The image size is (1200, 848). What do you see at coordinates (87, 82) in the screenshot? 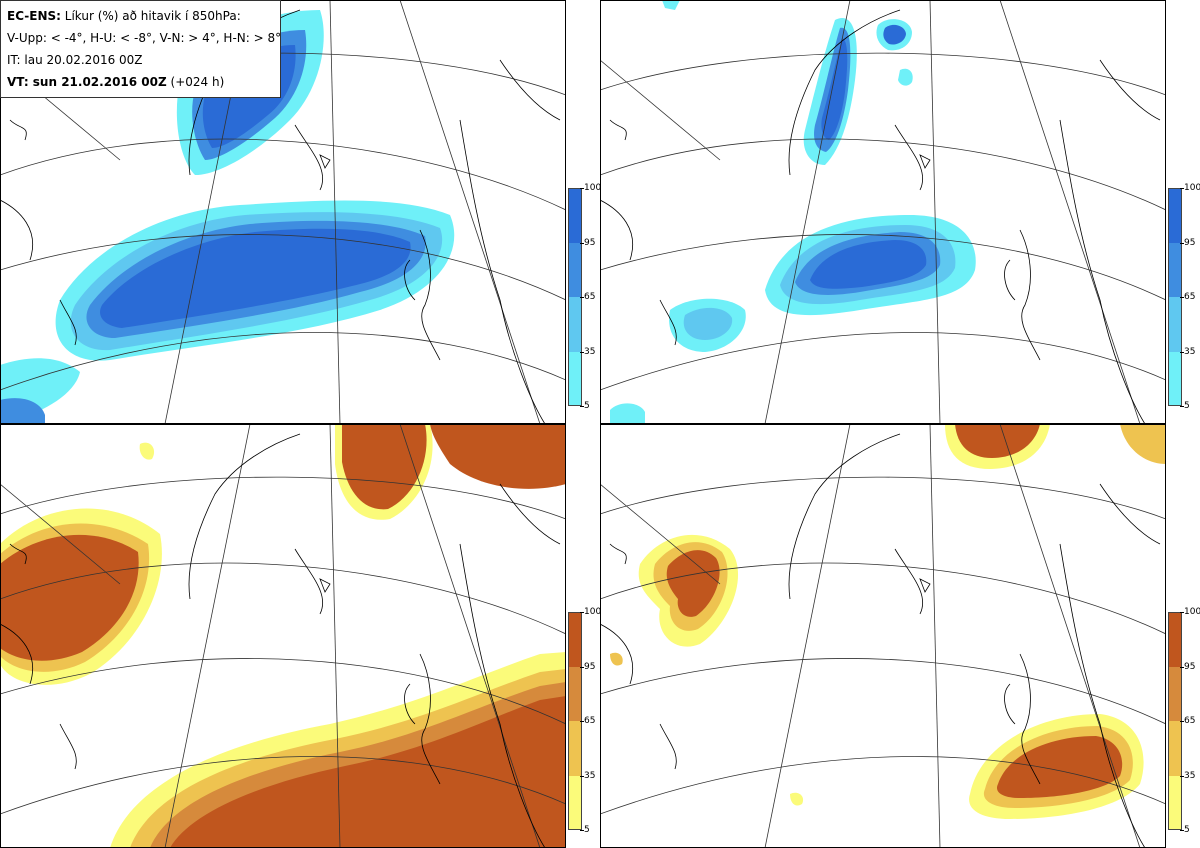
I see `legend-valid-time: VT: sun 21.02.2016 00Z` at bounding box center [87, 82].